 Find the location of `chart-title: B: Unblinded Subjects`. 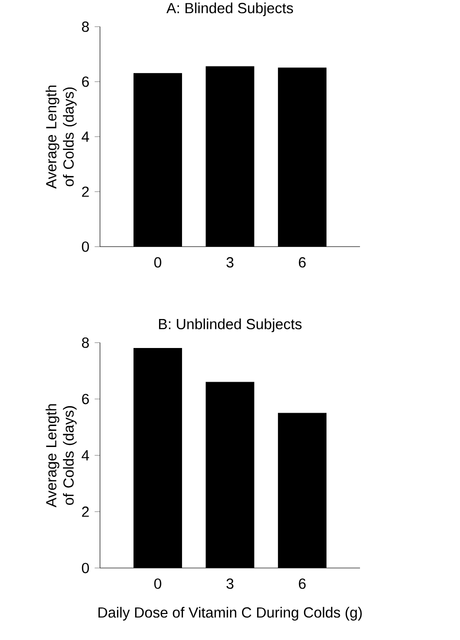

chart-title: B: Unblinded Subjects is located at coordinates (230, 325).